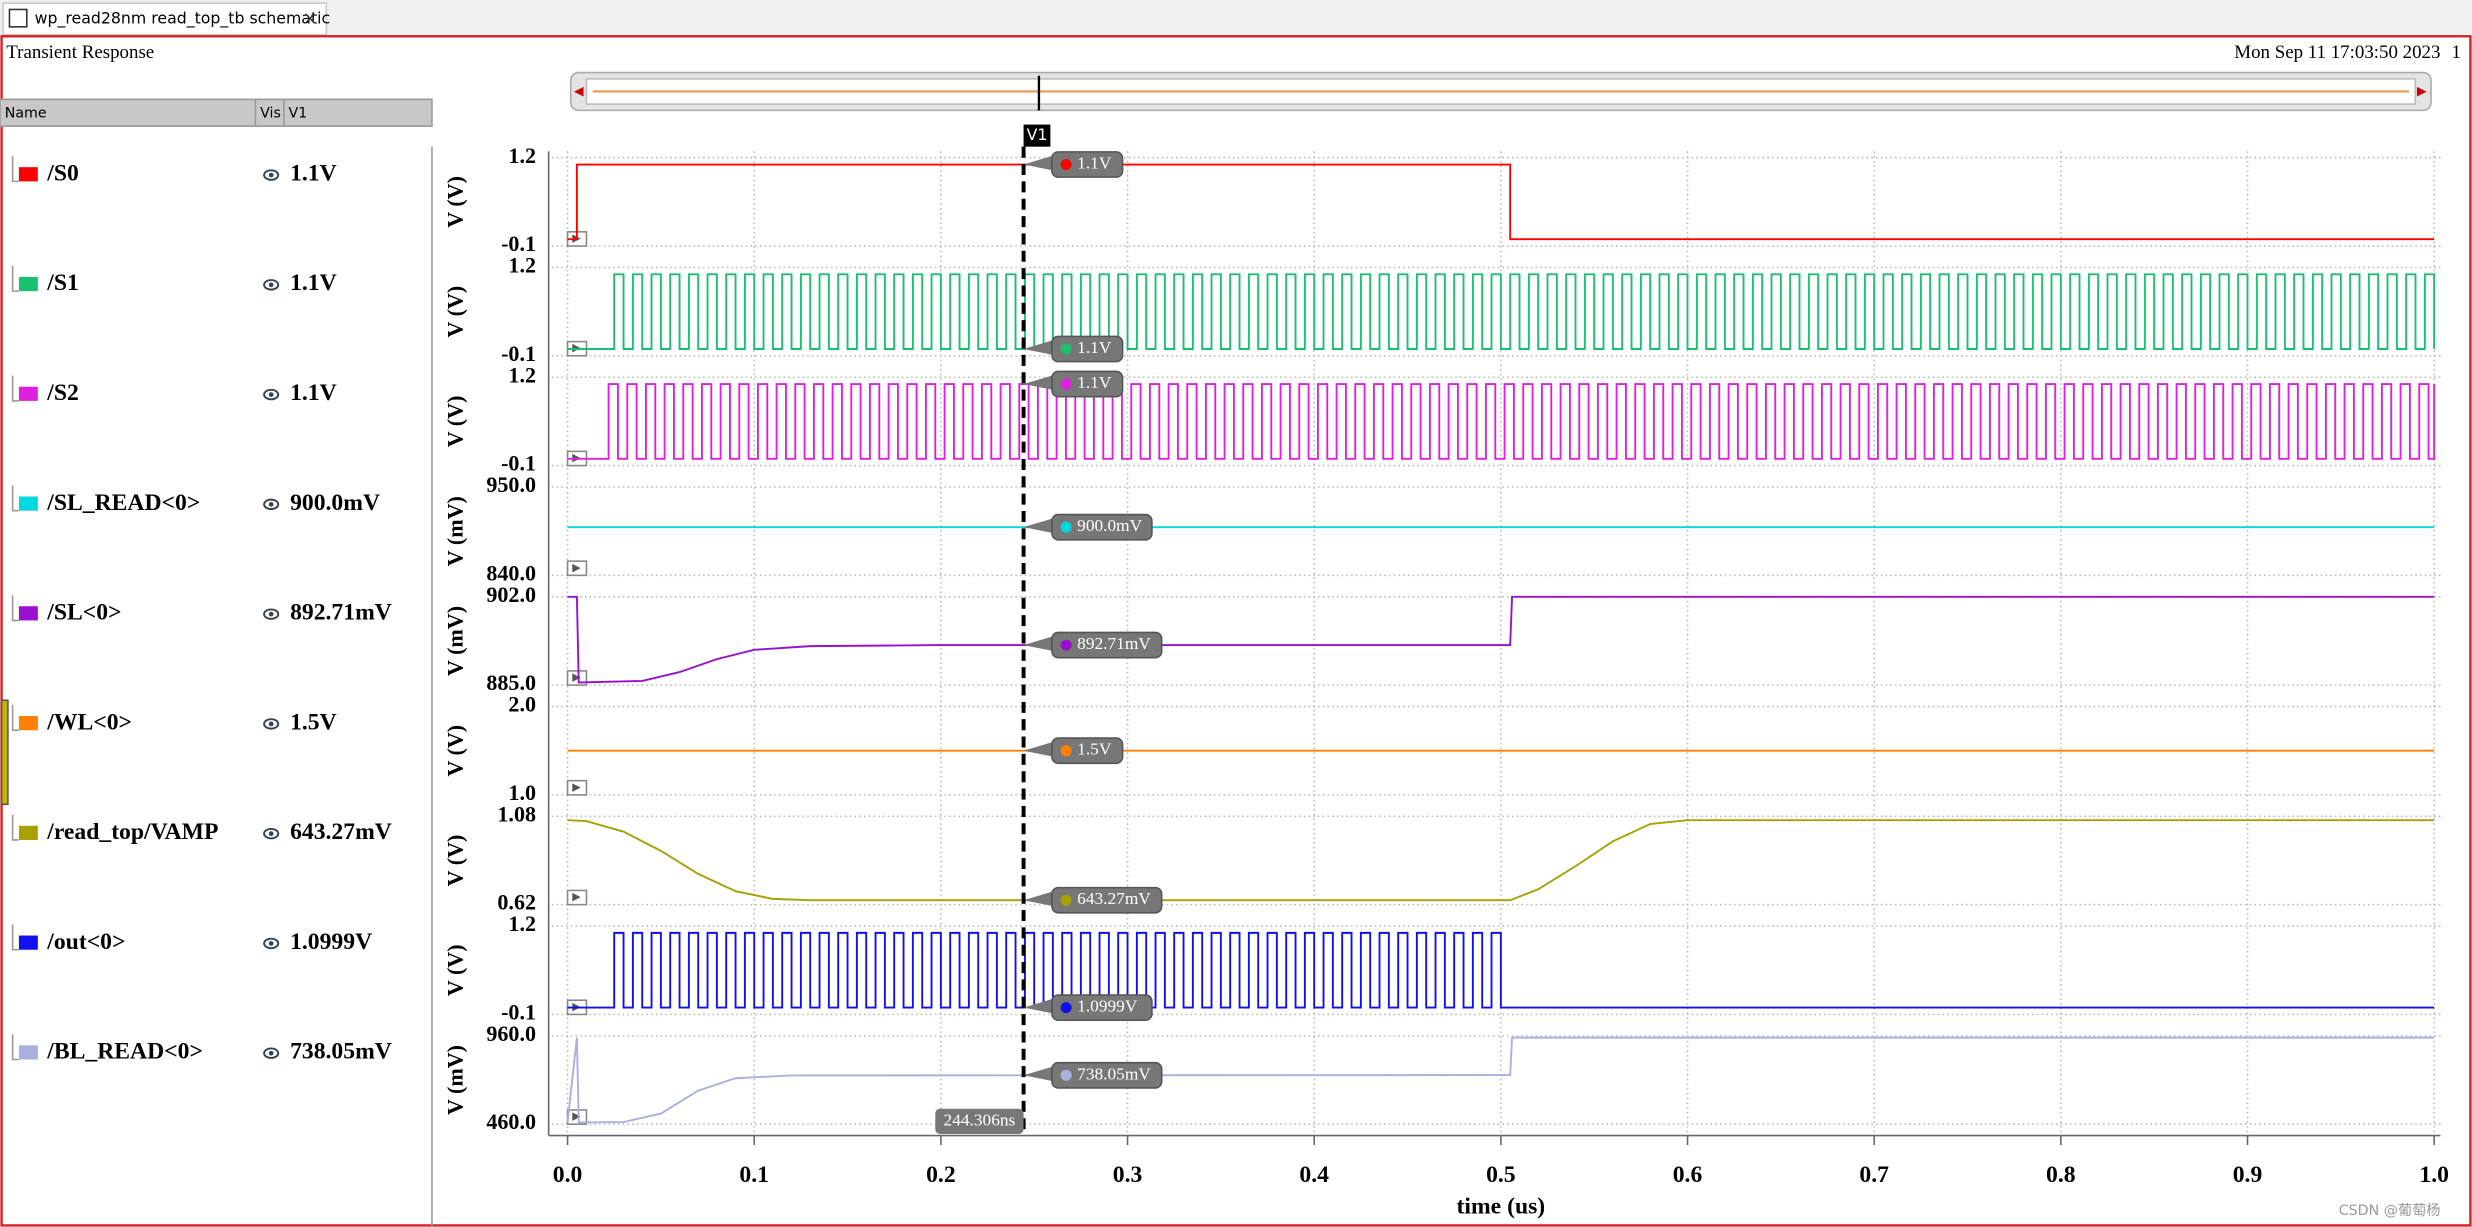  I want to click on legend-name: /SL_READ<0>, so click(123, 503).